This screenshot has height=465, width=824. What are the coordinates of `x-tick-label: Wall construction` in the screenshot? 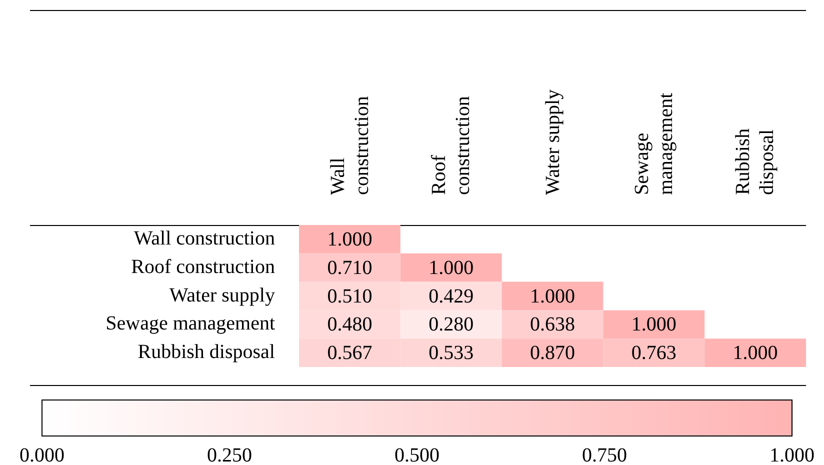 It's located at (350, 145).